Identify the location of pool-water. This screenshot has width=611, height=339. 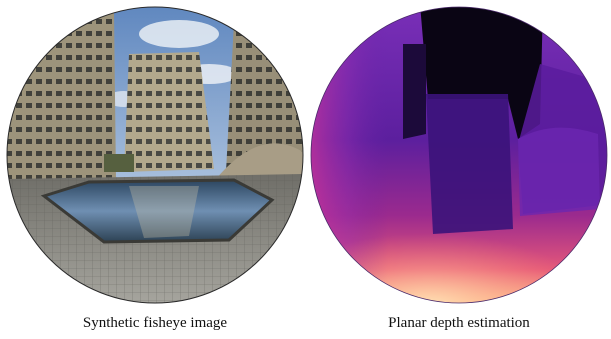
(158, 211).